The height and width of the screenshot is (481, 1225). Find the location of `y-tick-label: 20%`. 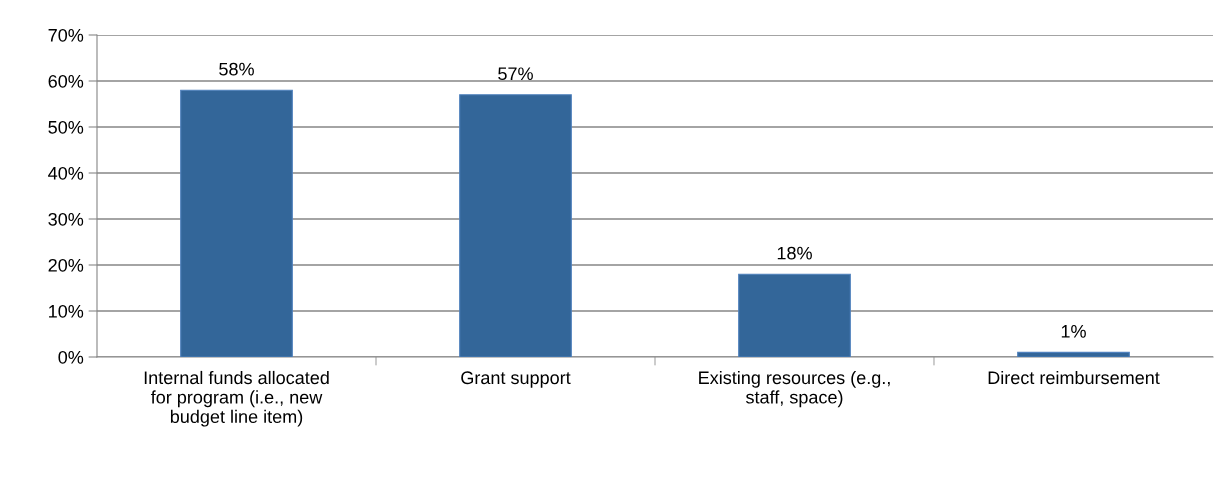

y-tick-label: 20% is located at coordinates (66, 265).